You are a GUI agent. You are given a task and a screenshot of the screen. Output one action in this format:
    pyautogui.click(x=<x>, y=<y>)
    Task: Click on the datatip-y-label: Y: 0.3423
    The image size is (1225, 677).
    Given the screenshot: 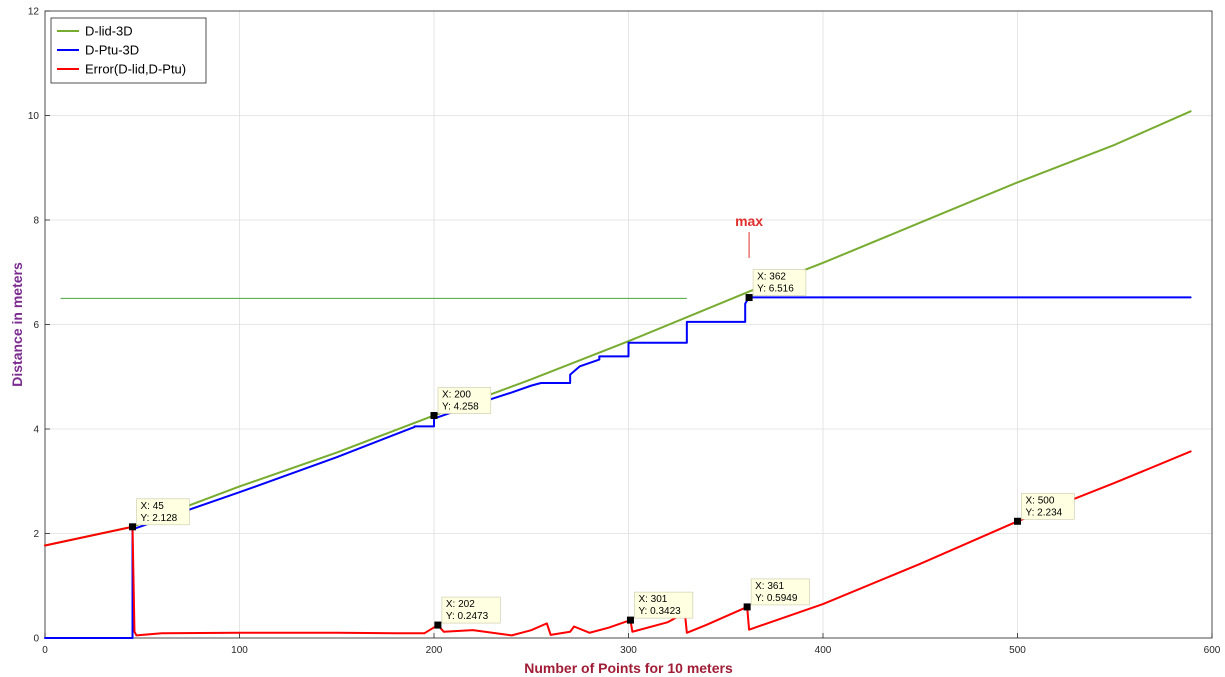 What is the action you would take?
    pyautogui.click(x=659, y=611)
    